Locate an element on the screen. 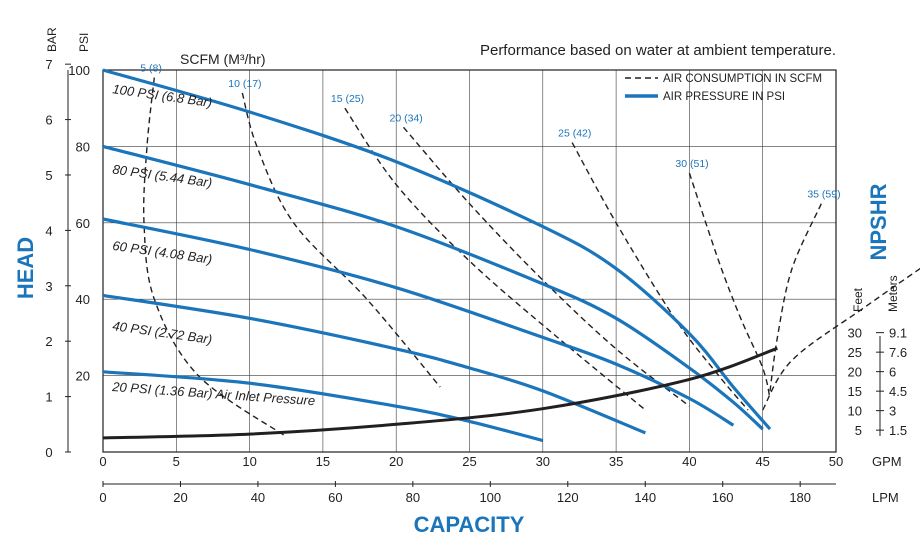  scfm-curve-label: 5 (8) is located at coordinates (151, 69).